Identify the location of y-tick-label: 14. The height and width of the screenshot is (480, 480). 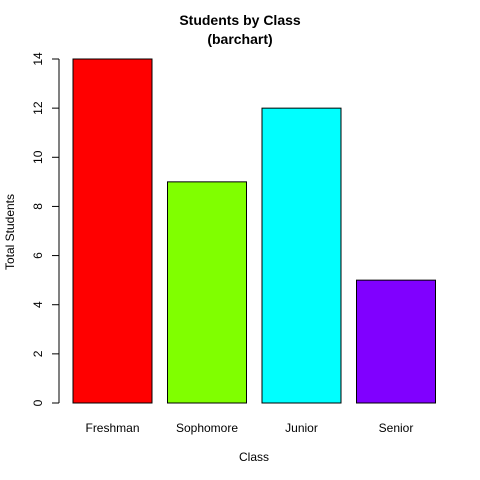
(38, 59).